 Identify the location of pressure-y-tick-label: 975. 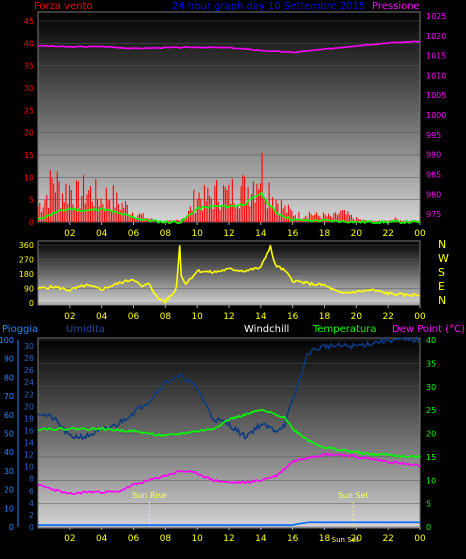
(433, 214).